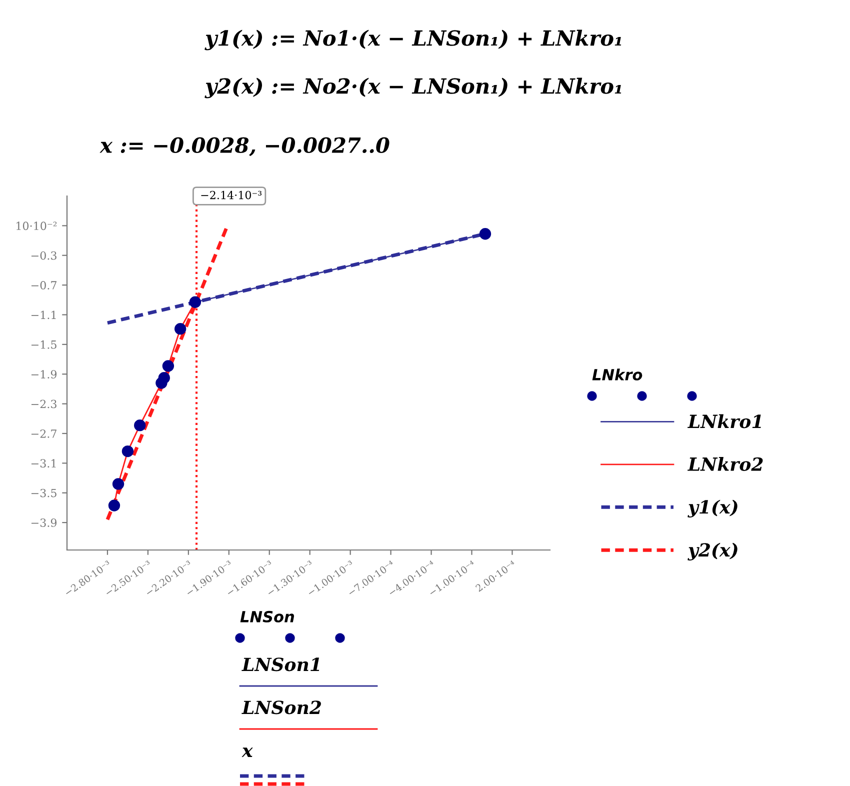 Image resolution: width=850 pixels, height=786 pixels. What do you see at coordinates (43, 315) in the screenshot?
I see `y-tick-label: −1.1` at bounding box center [43, 315].